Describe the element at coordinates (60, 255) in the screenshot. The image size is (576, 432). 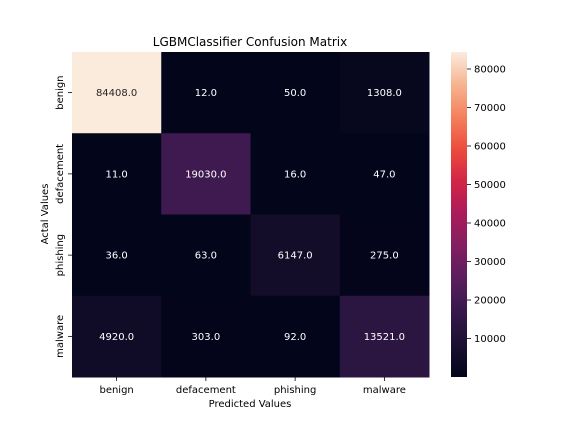
I see `y-tick-label: phishing` at that location.